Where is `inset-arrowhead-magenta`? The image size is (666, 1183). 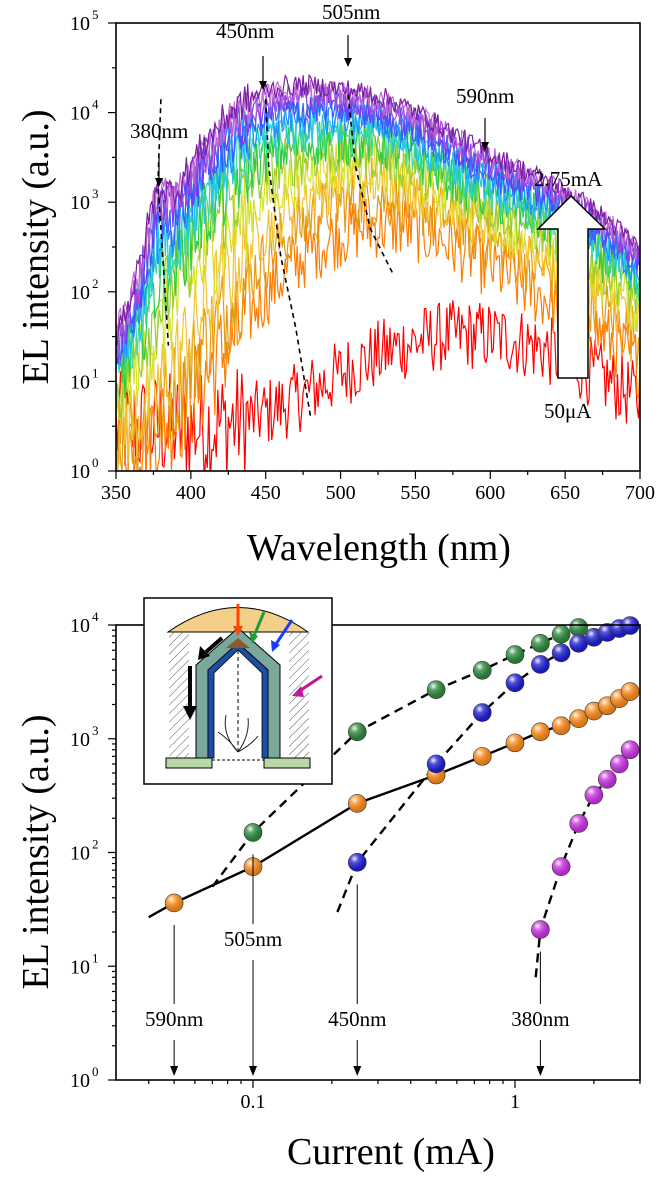 inset-arrowhead-magenta is located at coordinates (298, 691).